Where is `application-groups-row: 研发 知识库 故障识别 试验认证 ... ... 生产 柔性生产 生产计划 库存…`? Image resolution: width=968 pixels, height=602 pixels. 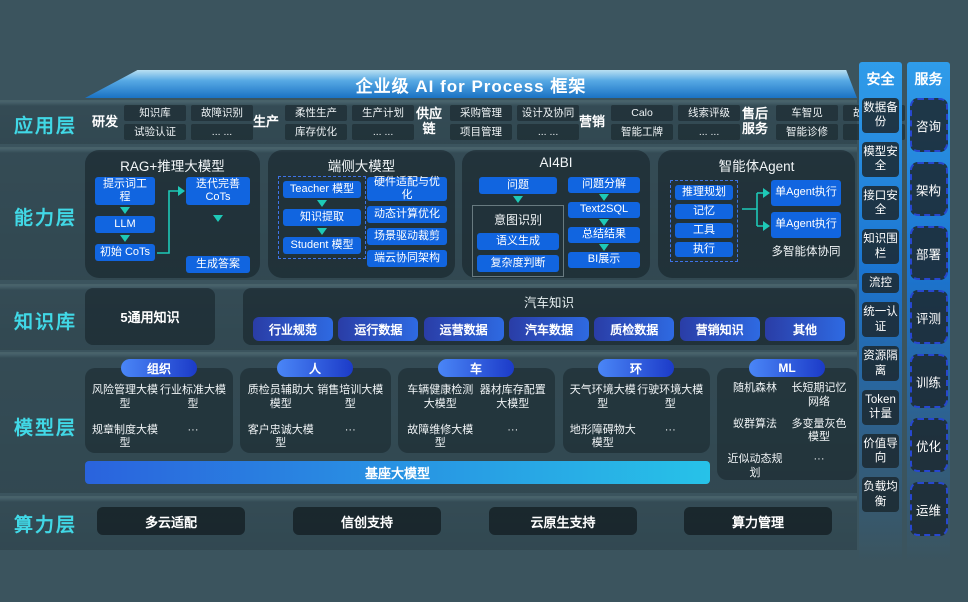
application-groups-row: 研发 知识库 故障识别 试验认证 ... ... 生产 柔性生产 生产计划 库存… is located at coordinates (499, 122).